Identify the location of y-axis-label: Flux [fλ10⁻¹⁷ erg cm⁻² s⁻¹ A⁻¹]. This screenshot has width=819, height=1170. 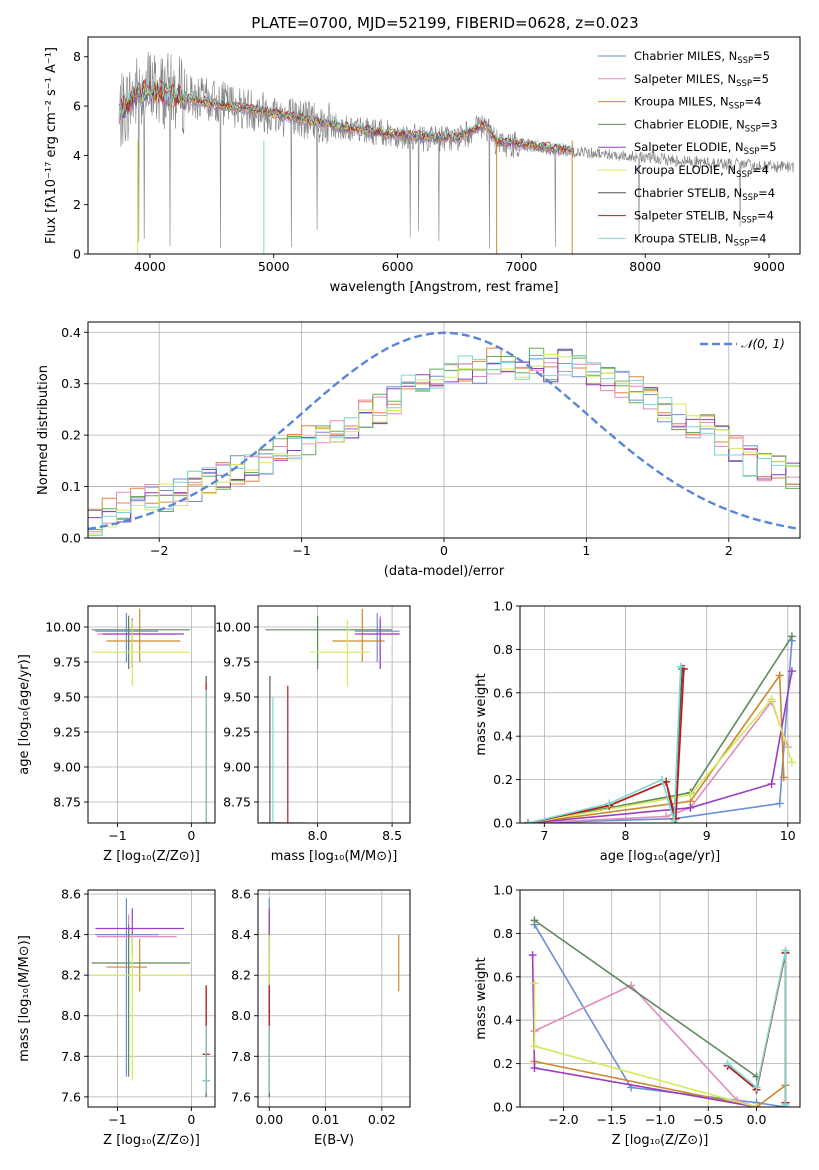
(51, 145).